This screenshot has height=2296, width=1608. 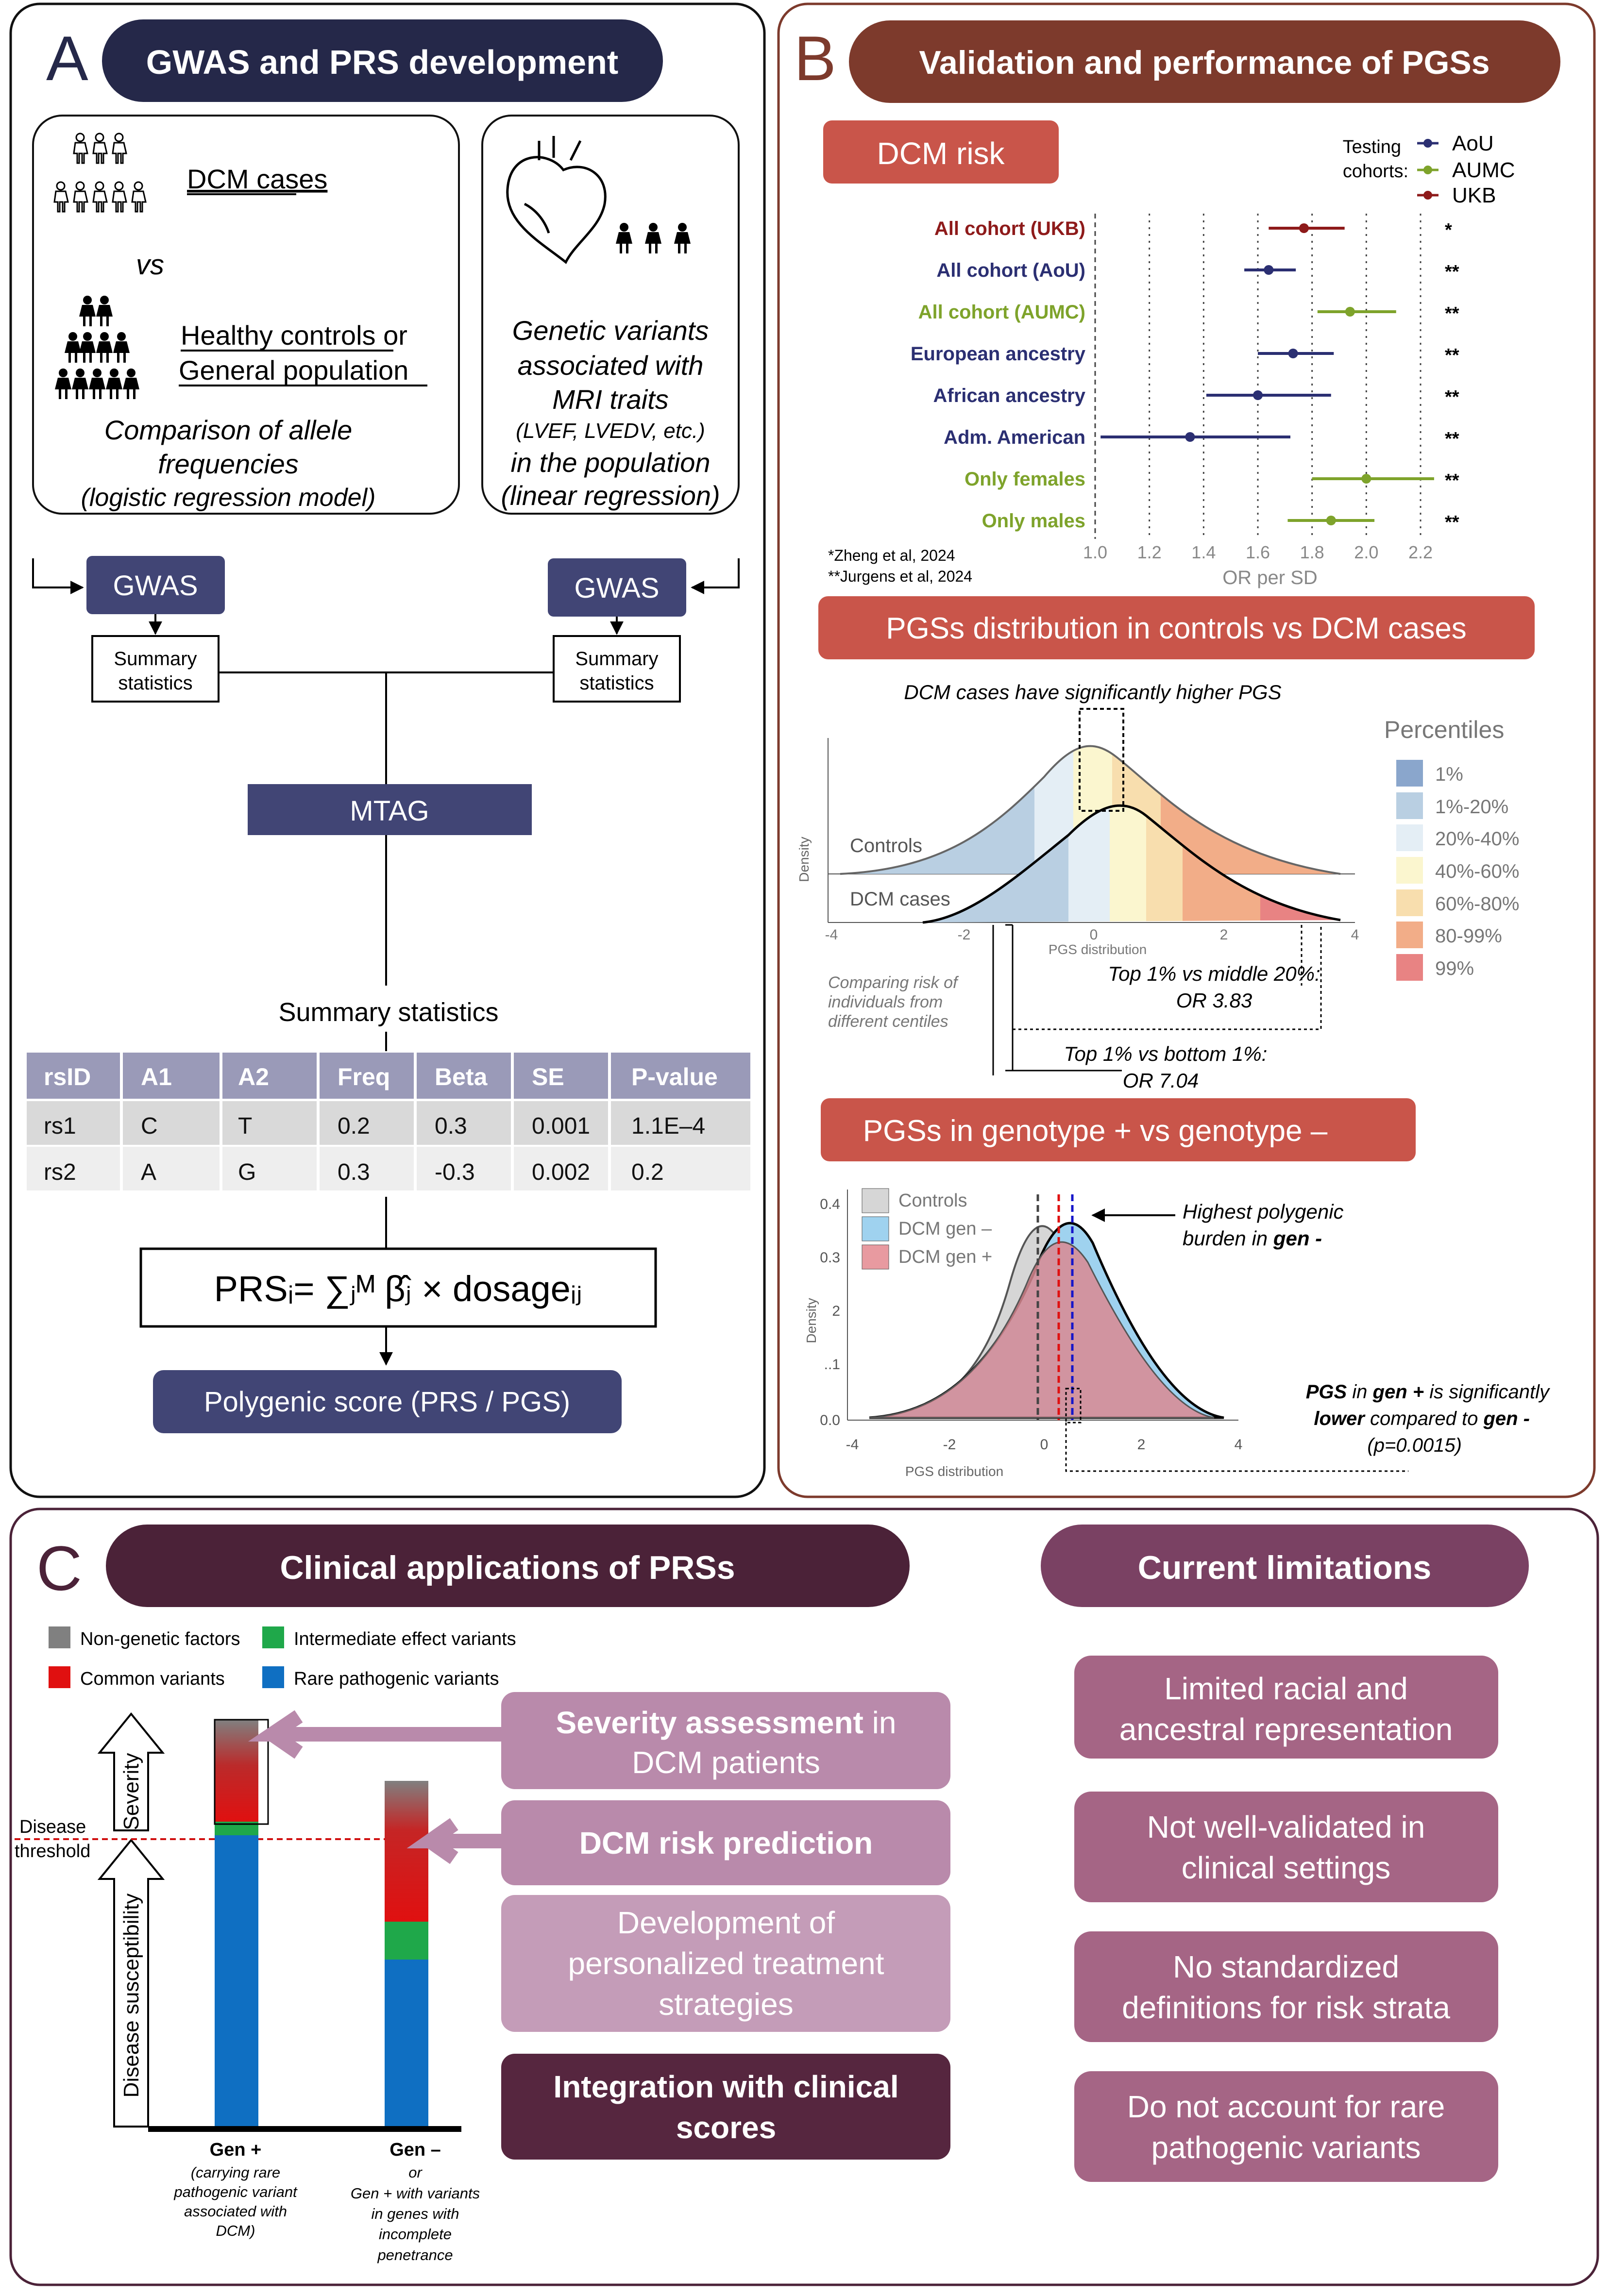 I want to click on forest-row-label: Adm. American, so click(x=1015, y=437).